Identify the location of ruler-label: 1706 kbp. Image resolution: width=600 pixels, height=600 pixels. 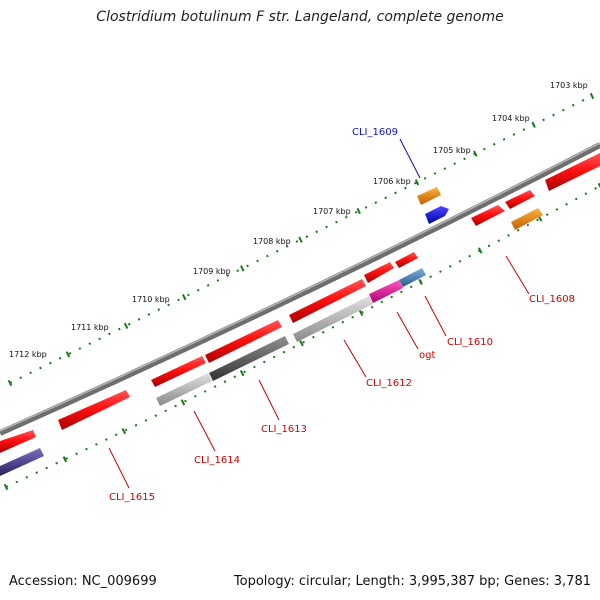
(392, 181).